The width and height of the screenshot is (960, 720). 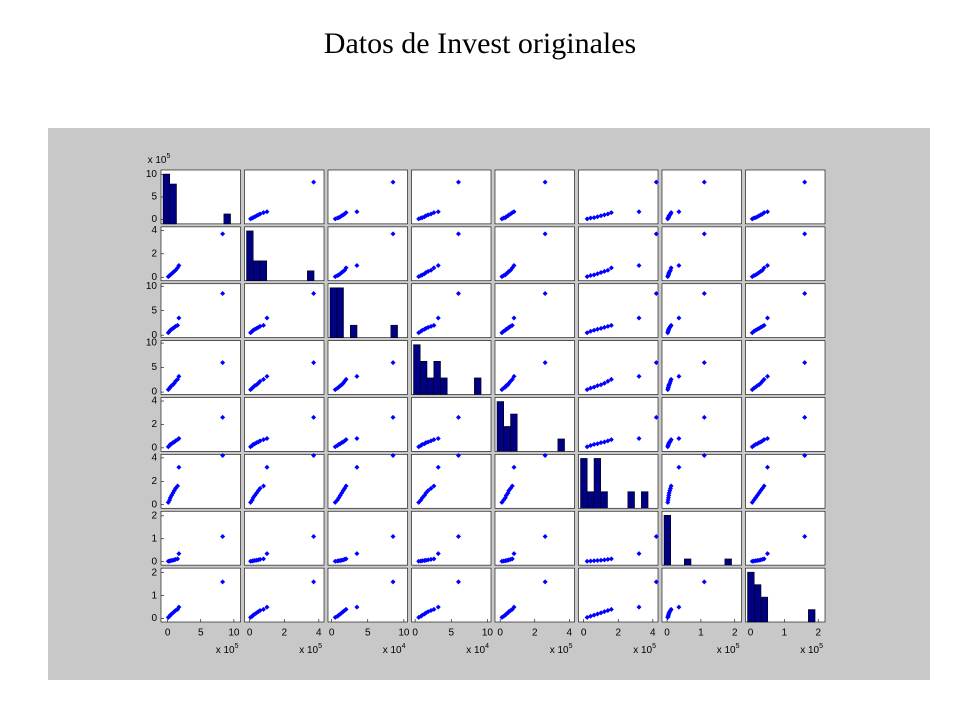 I want to click on y-tick-label: 10, so click(x=152, y=343).